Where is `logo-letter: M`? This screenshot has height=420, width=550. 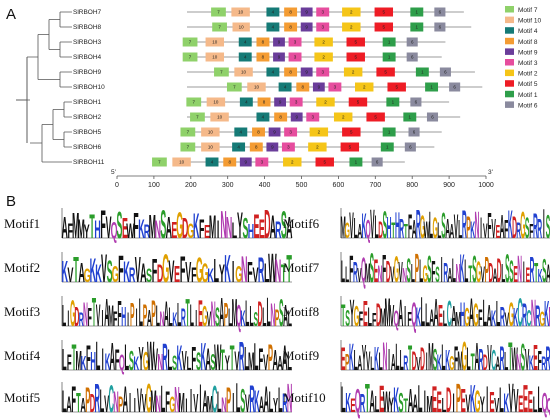
logo-letter: M is located at coordinates (212, 227).